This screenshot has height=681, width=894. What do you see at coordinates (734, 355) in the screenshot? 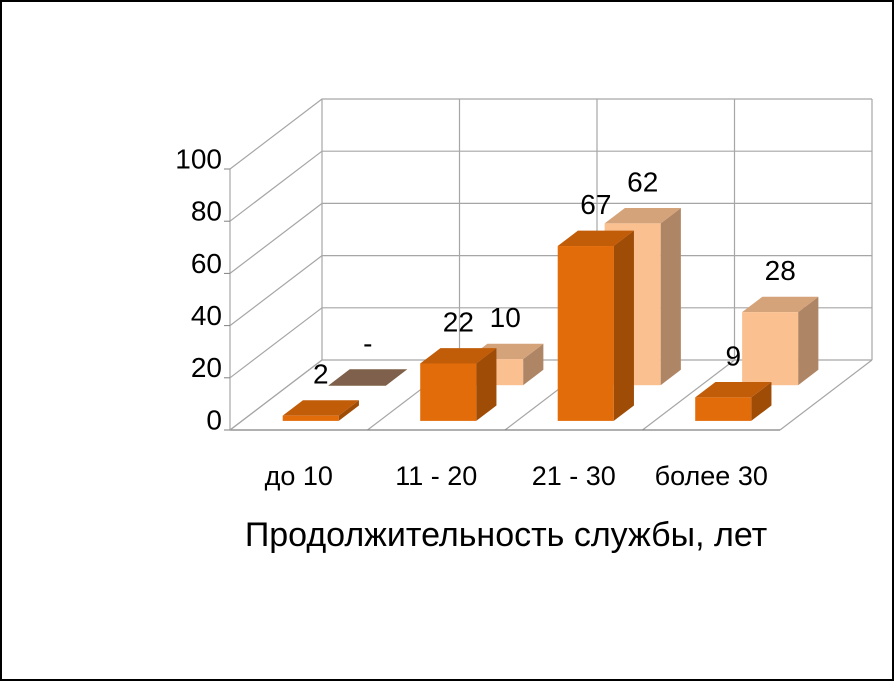
I see `data-label: 9` at bounding box center [734, 355].